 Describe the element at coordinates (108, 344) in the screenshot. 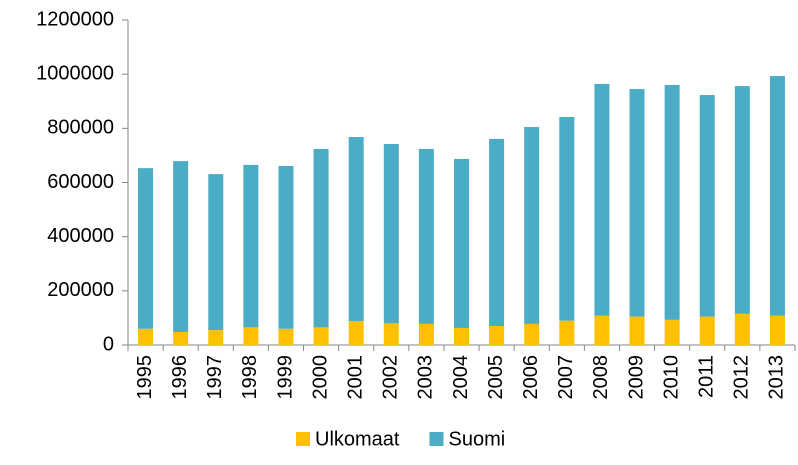

I see `y-tick-label: 0` at that location.